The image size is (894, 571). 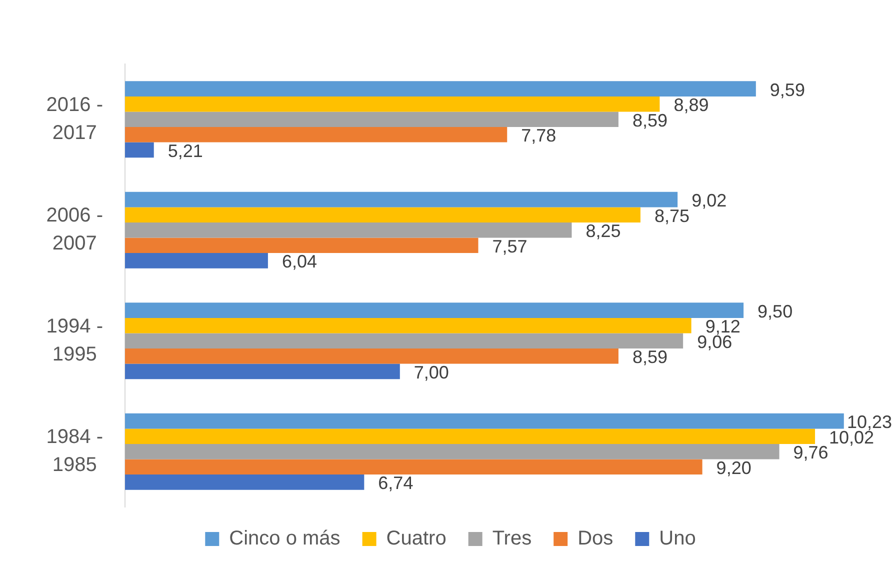 What do you see at coordinates (775, 311) in the screenshot?
I see `data-label: 9,50` at bounding box center [775, 311].